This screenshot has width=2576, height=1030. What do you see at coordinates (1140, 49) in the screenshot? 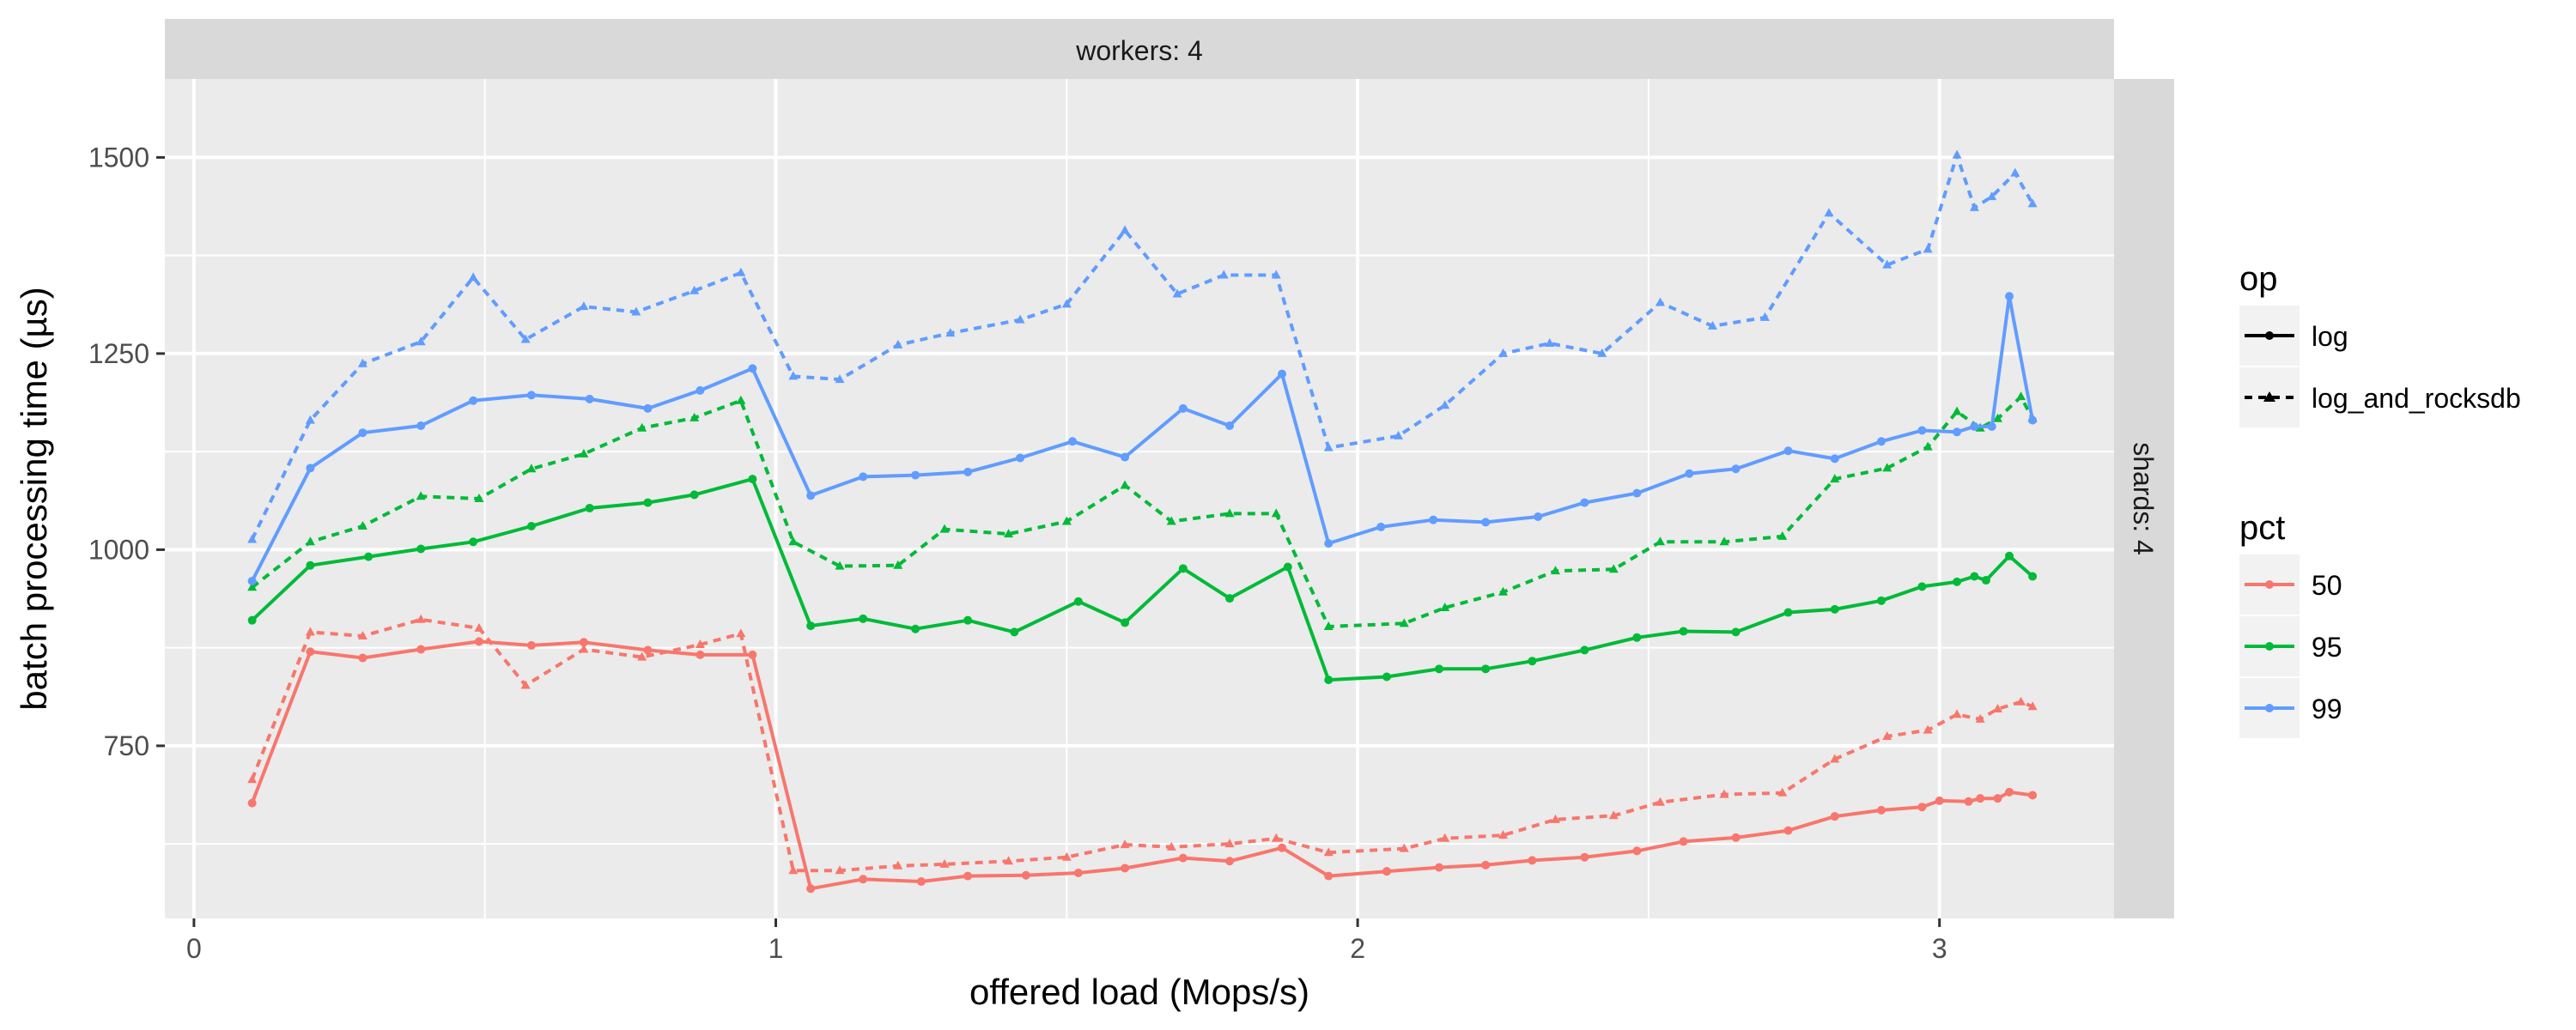
I see `facet-strip-top` at bounding box center [1140, 49].